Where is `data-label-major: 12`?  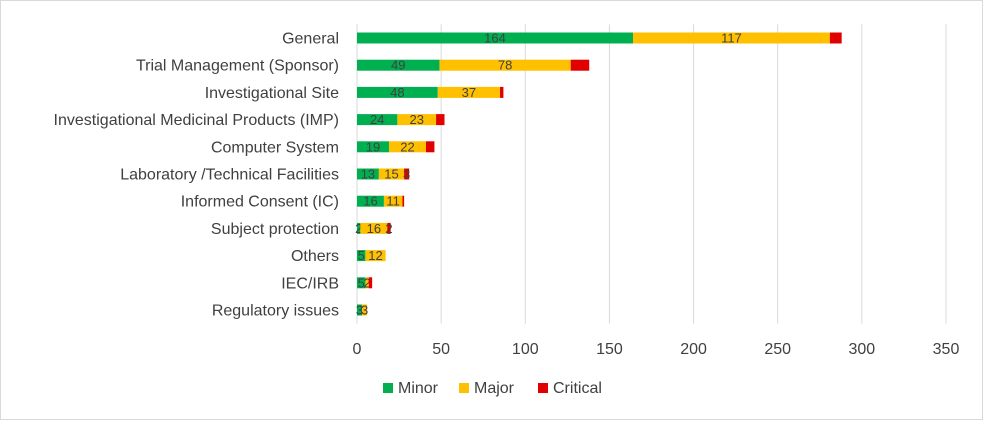 data-label-major: 12 is located at coordinates (375, 255).